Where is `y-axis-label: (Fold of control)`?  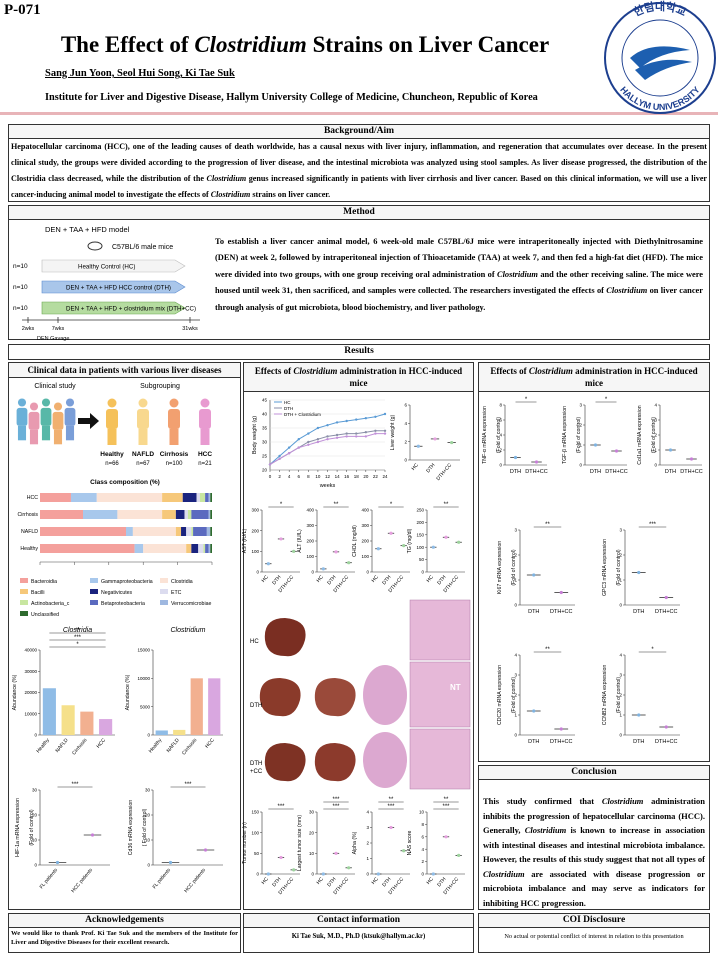
y-axis-label: (Fold of control) is located at coordinates (499, 435).